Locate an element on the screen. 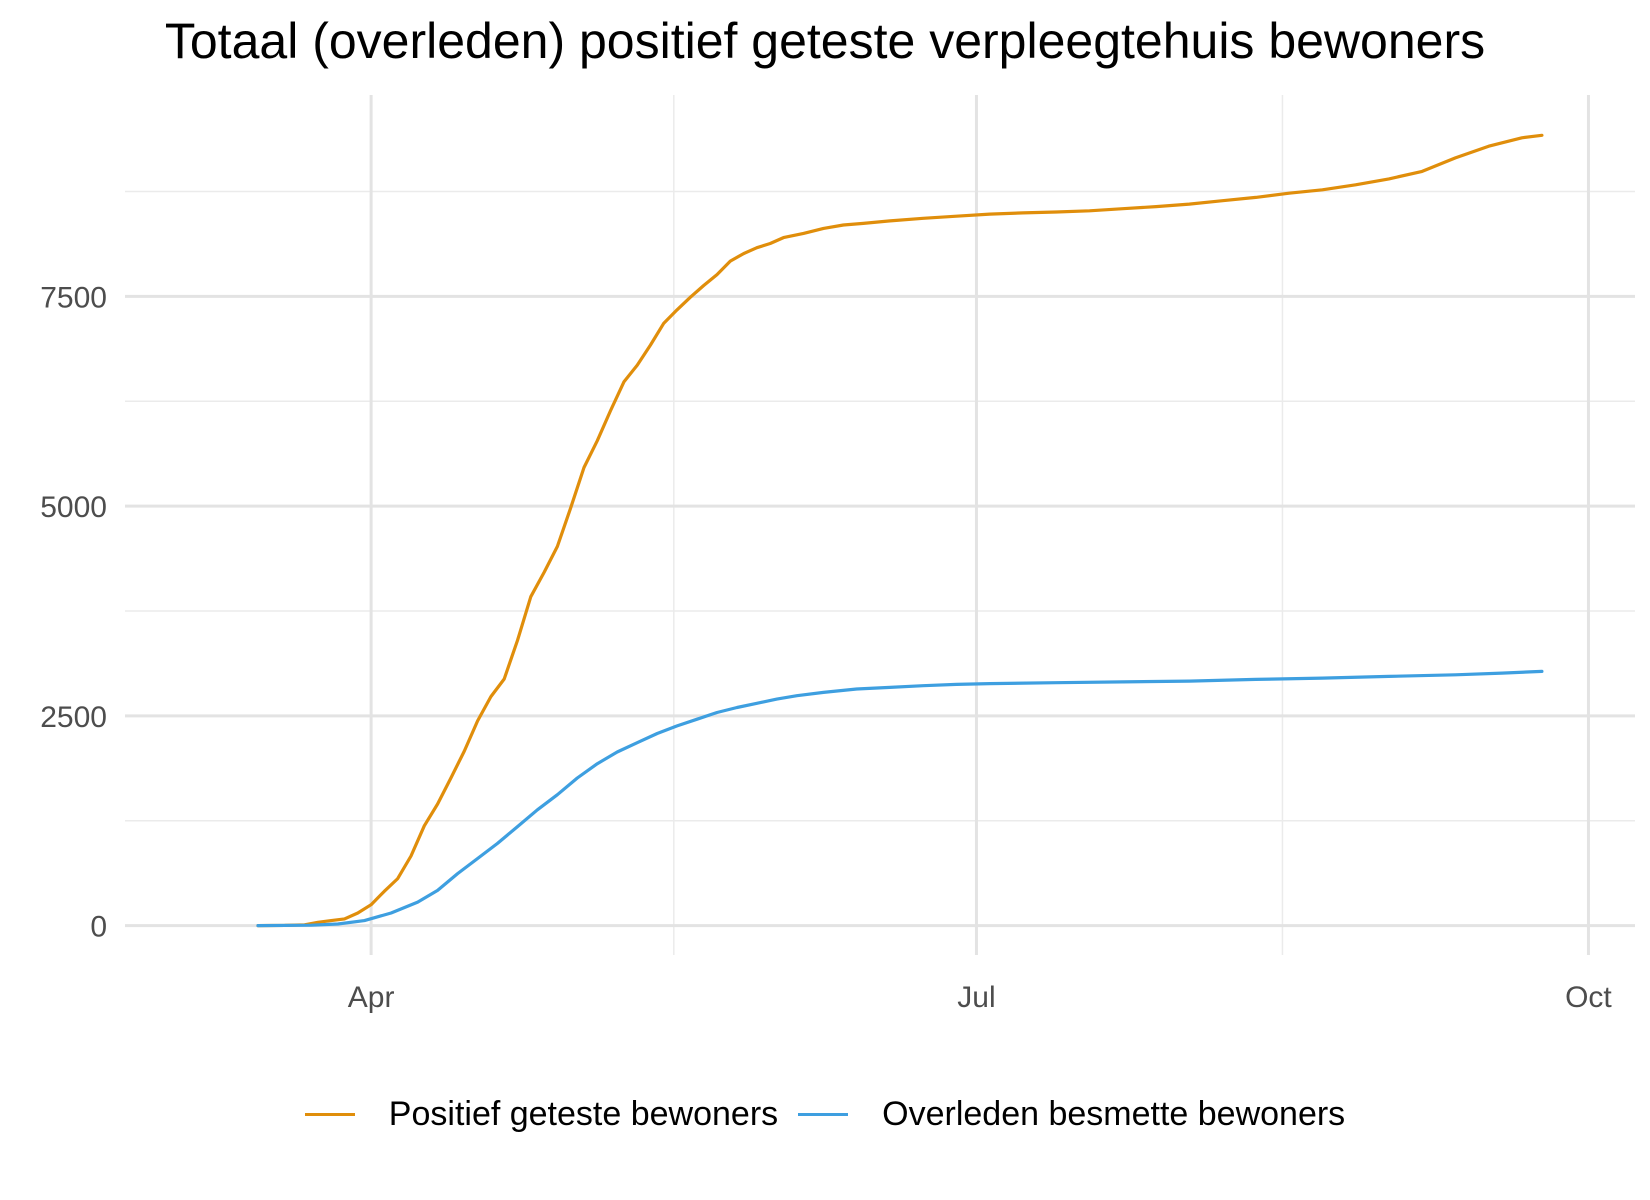 The image size is (1650, 1200). legend-item-overleden: Overleden besmette bewoners is located at coordinates (1071, 1114).